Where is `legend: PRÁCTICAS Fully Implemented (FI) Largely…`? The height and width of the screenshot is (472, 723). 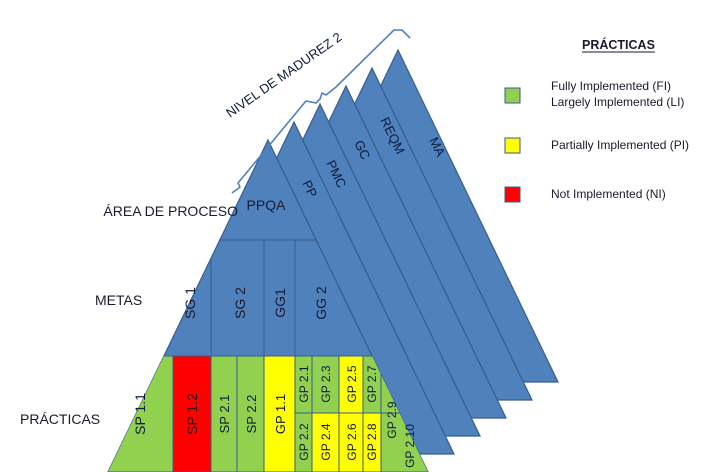
legend: PRÁCTICAS Fully Implemented (FI) Largely… is located at coordinates (596, 120).